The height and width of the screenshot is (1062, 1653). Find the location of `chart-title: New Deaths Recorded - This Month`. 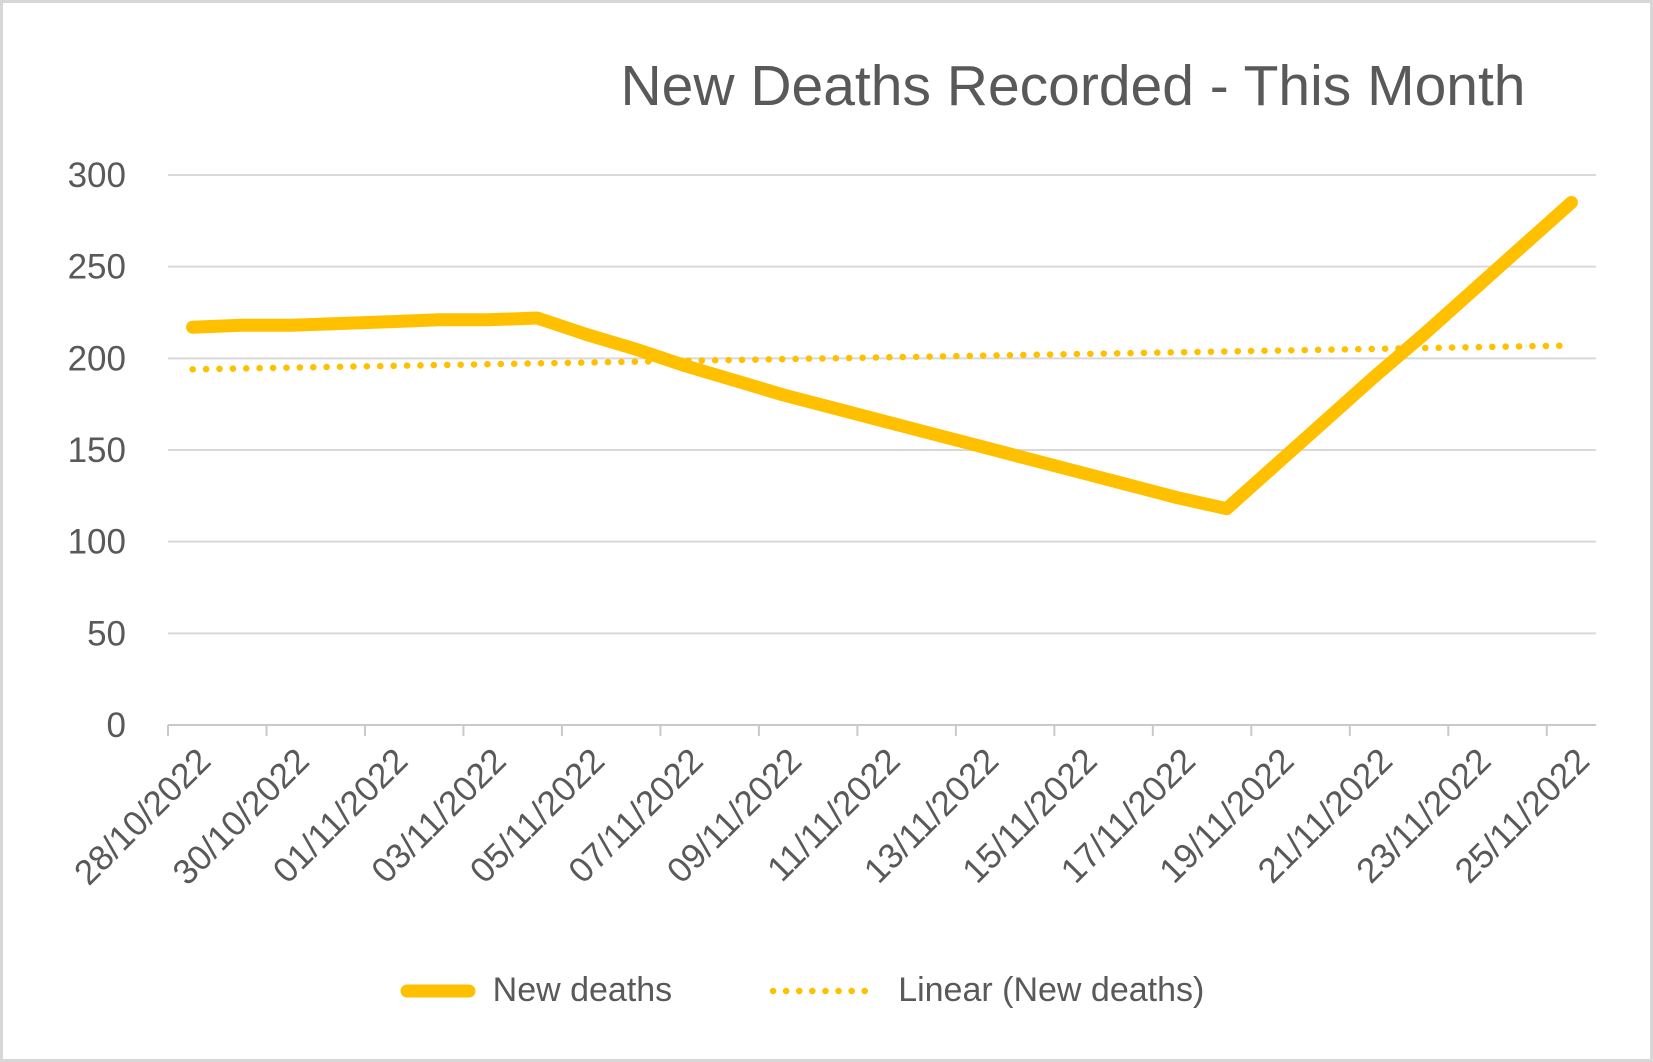

chart-title: New Deaths Recorded - This Month is located at coordinates (1073, 86).